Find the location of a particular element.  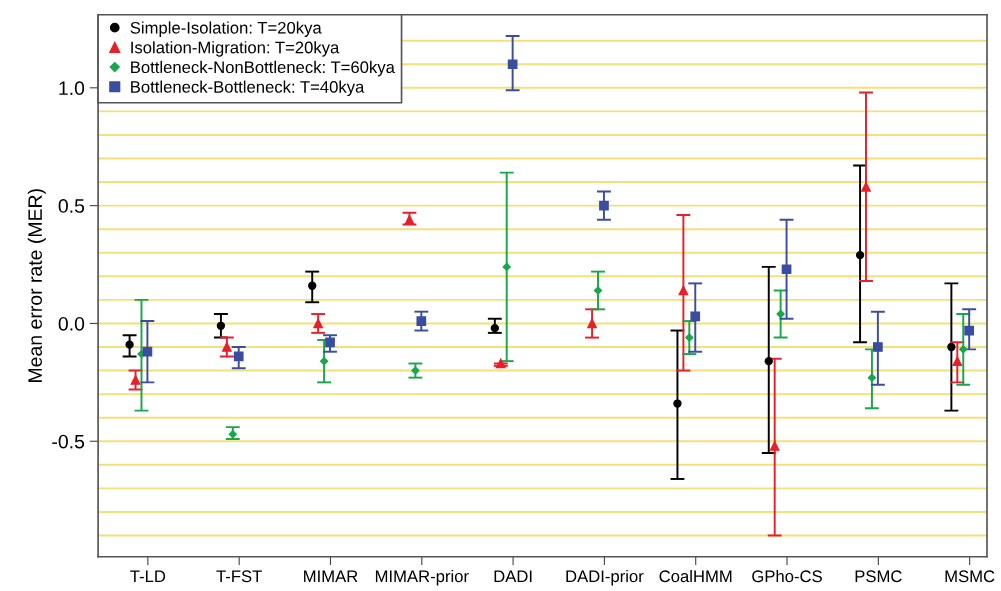

y-tick-label: 0.5 is located at coordinates (71, 206).